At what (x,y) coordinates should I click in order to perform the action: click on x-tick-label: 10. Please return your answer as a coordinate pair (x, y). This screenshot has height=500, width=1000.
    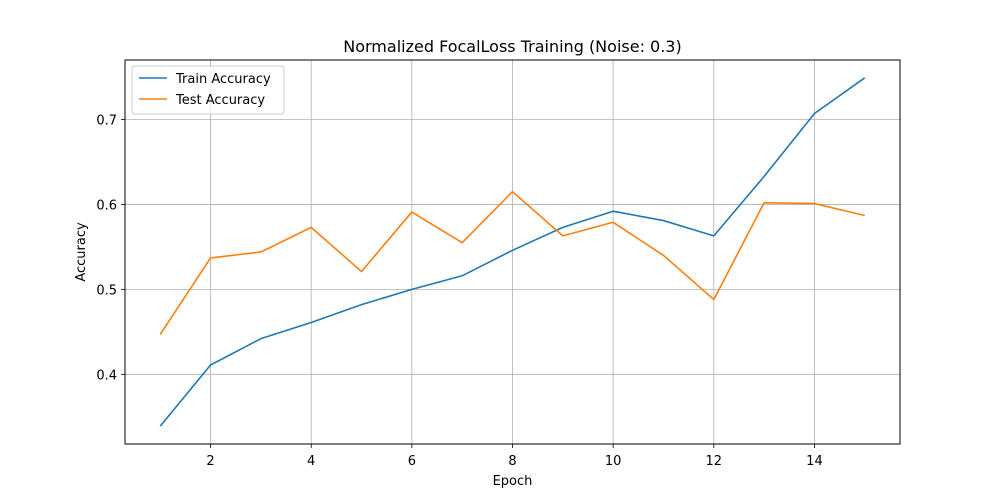
    Looking at the image, I should click on (613, 461).